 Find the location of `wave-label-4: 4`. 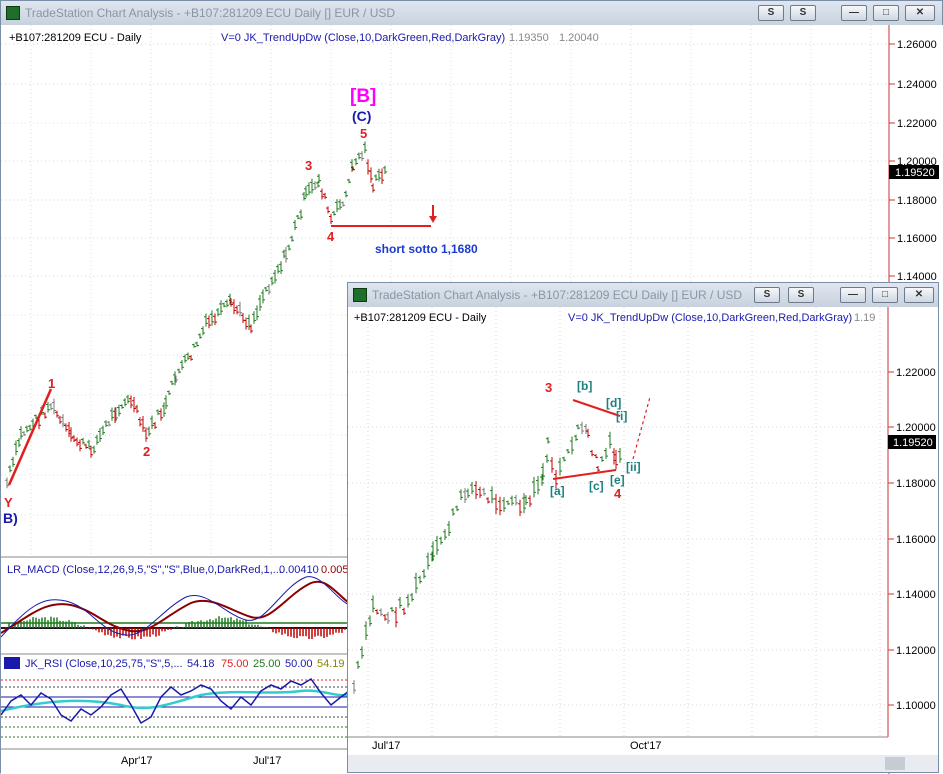

wave-label-4: 4 is located at coordinates (331, 236).